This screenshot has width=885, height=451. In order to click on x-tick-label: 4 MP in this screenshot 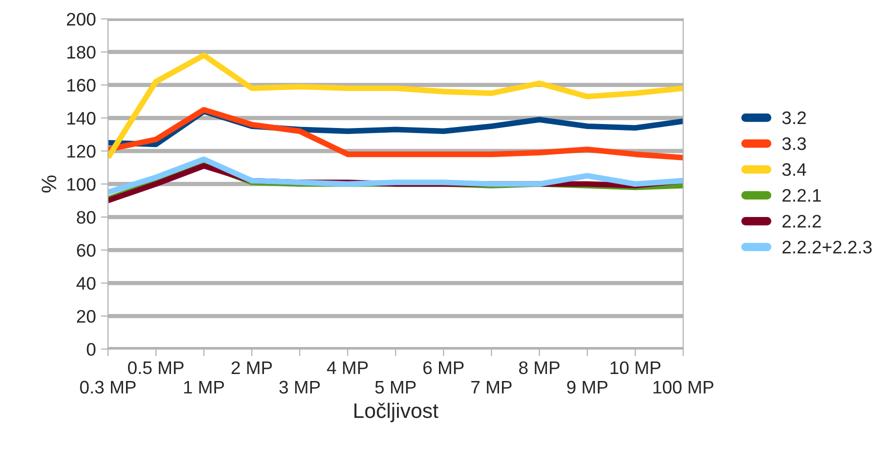, I will do `click(347, 368)`.